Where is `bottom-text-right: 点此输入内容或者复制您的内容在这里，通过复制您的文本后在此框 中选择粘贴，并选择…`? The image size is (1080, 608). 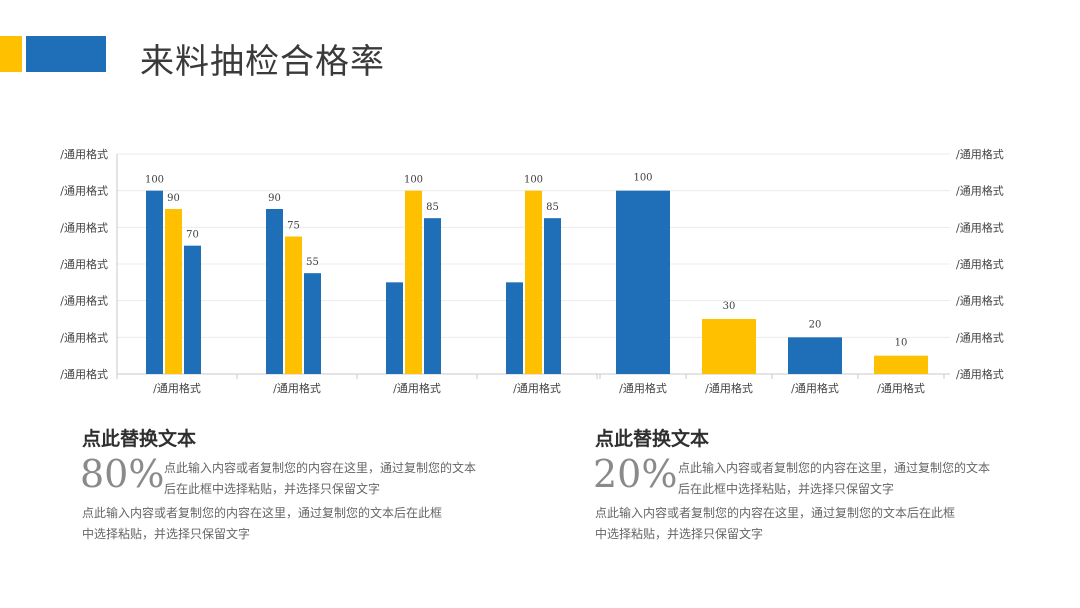 bottom-text-right: 点此输入内容或者复制您的内容在这里，通过复制您的文本后在此框 中选择粘贴，并选择… is located at coordinates (775, 524).